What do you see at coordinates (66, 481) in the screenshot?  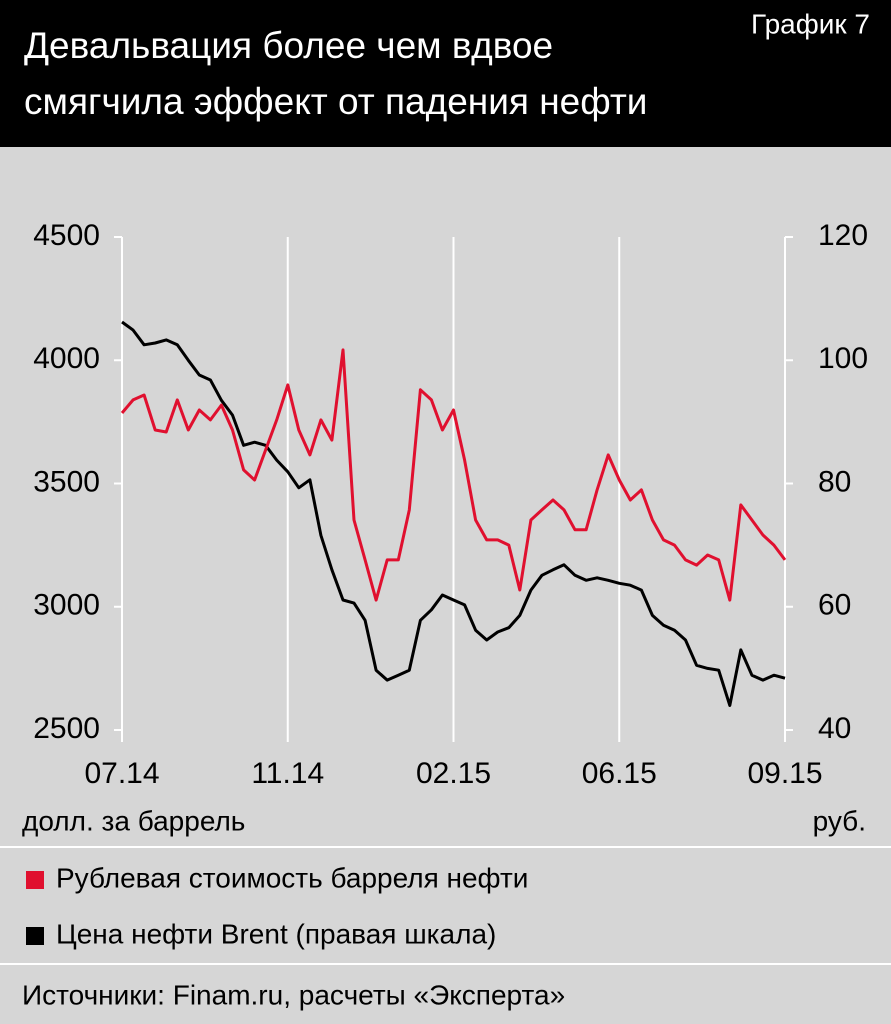 I see `y-tick-label: 3500` at bounding box center [66, 481].